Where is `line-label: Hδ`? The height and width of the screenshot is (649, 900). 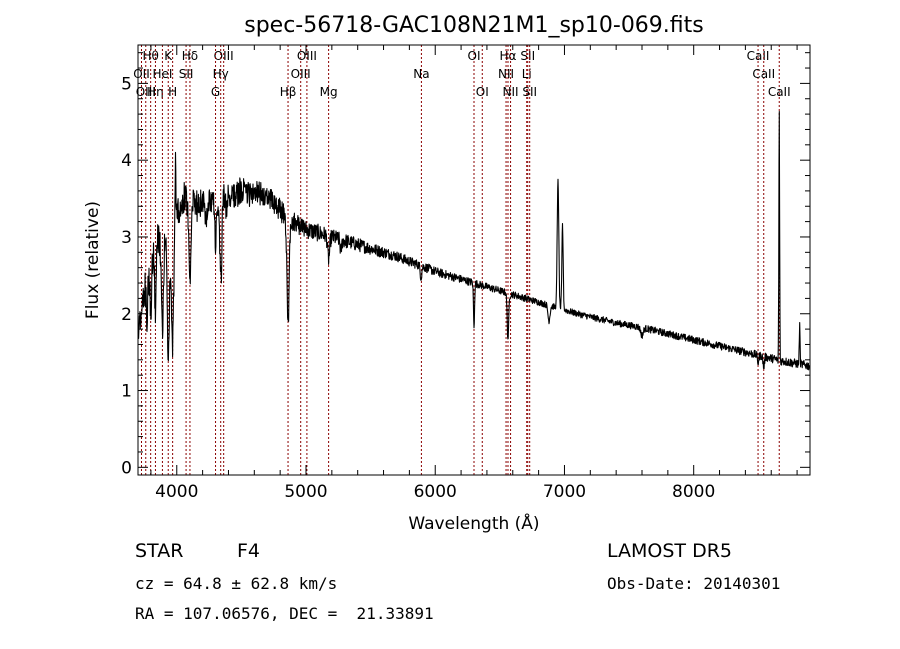 line-label: Hδ is located at coordinates (190, 56).